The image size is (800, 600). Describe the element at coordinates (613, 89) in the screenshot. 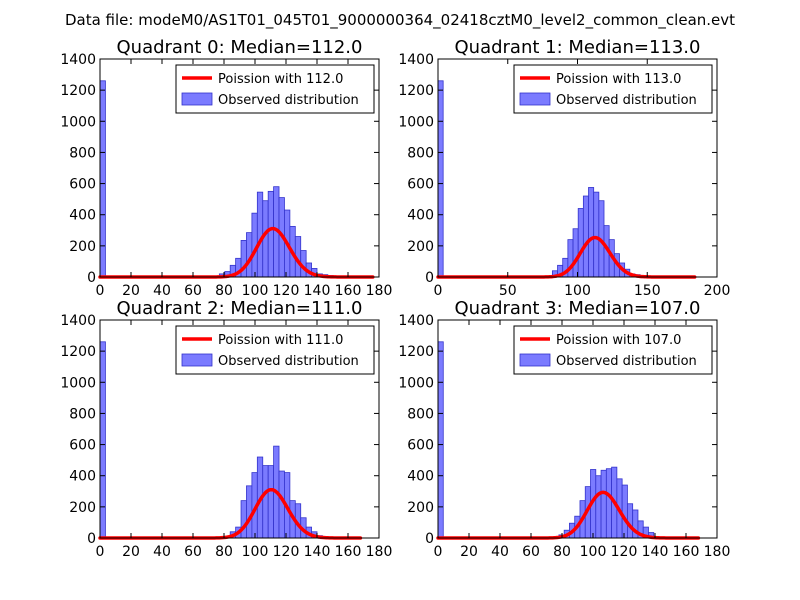

I see `legend: Poission with 113.0 Observed distribution` at that location.